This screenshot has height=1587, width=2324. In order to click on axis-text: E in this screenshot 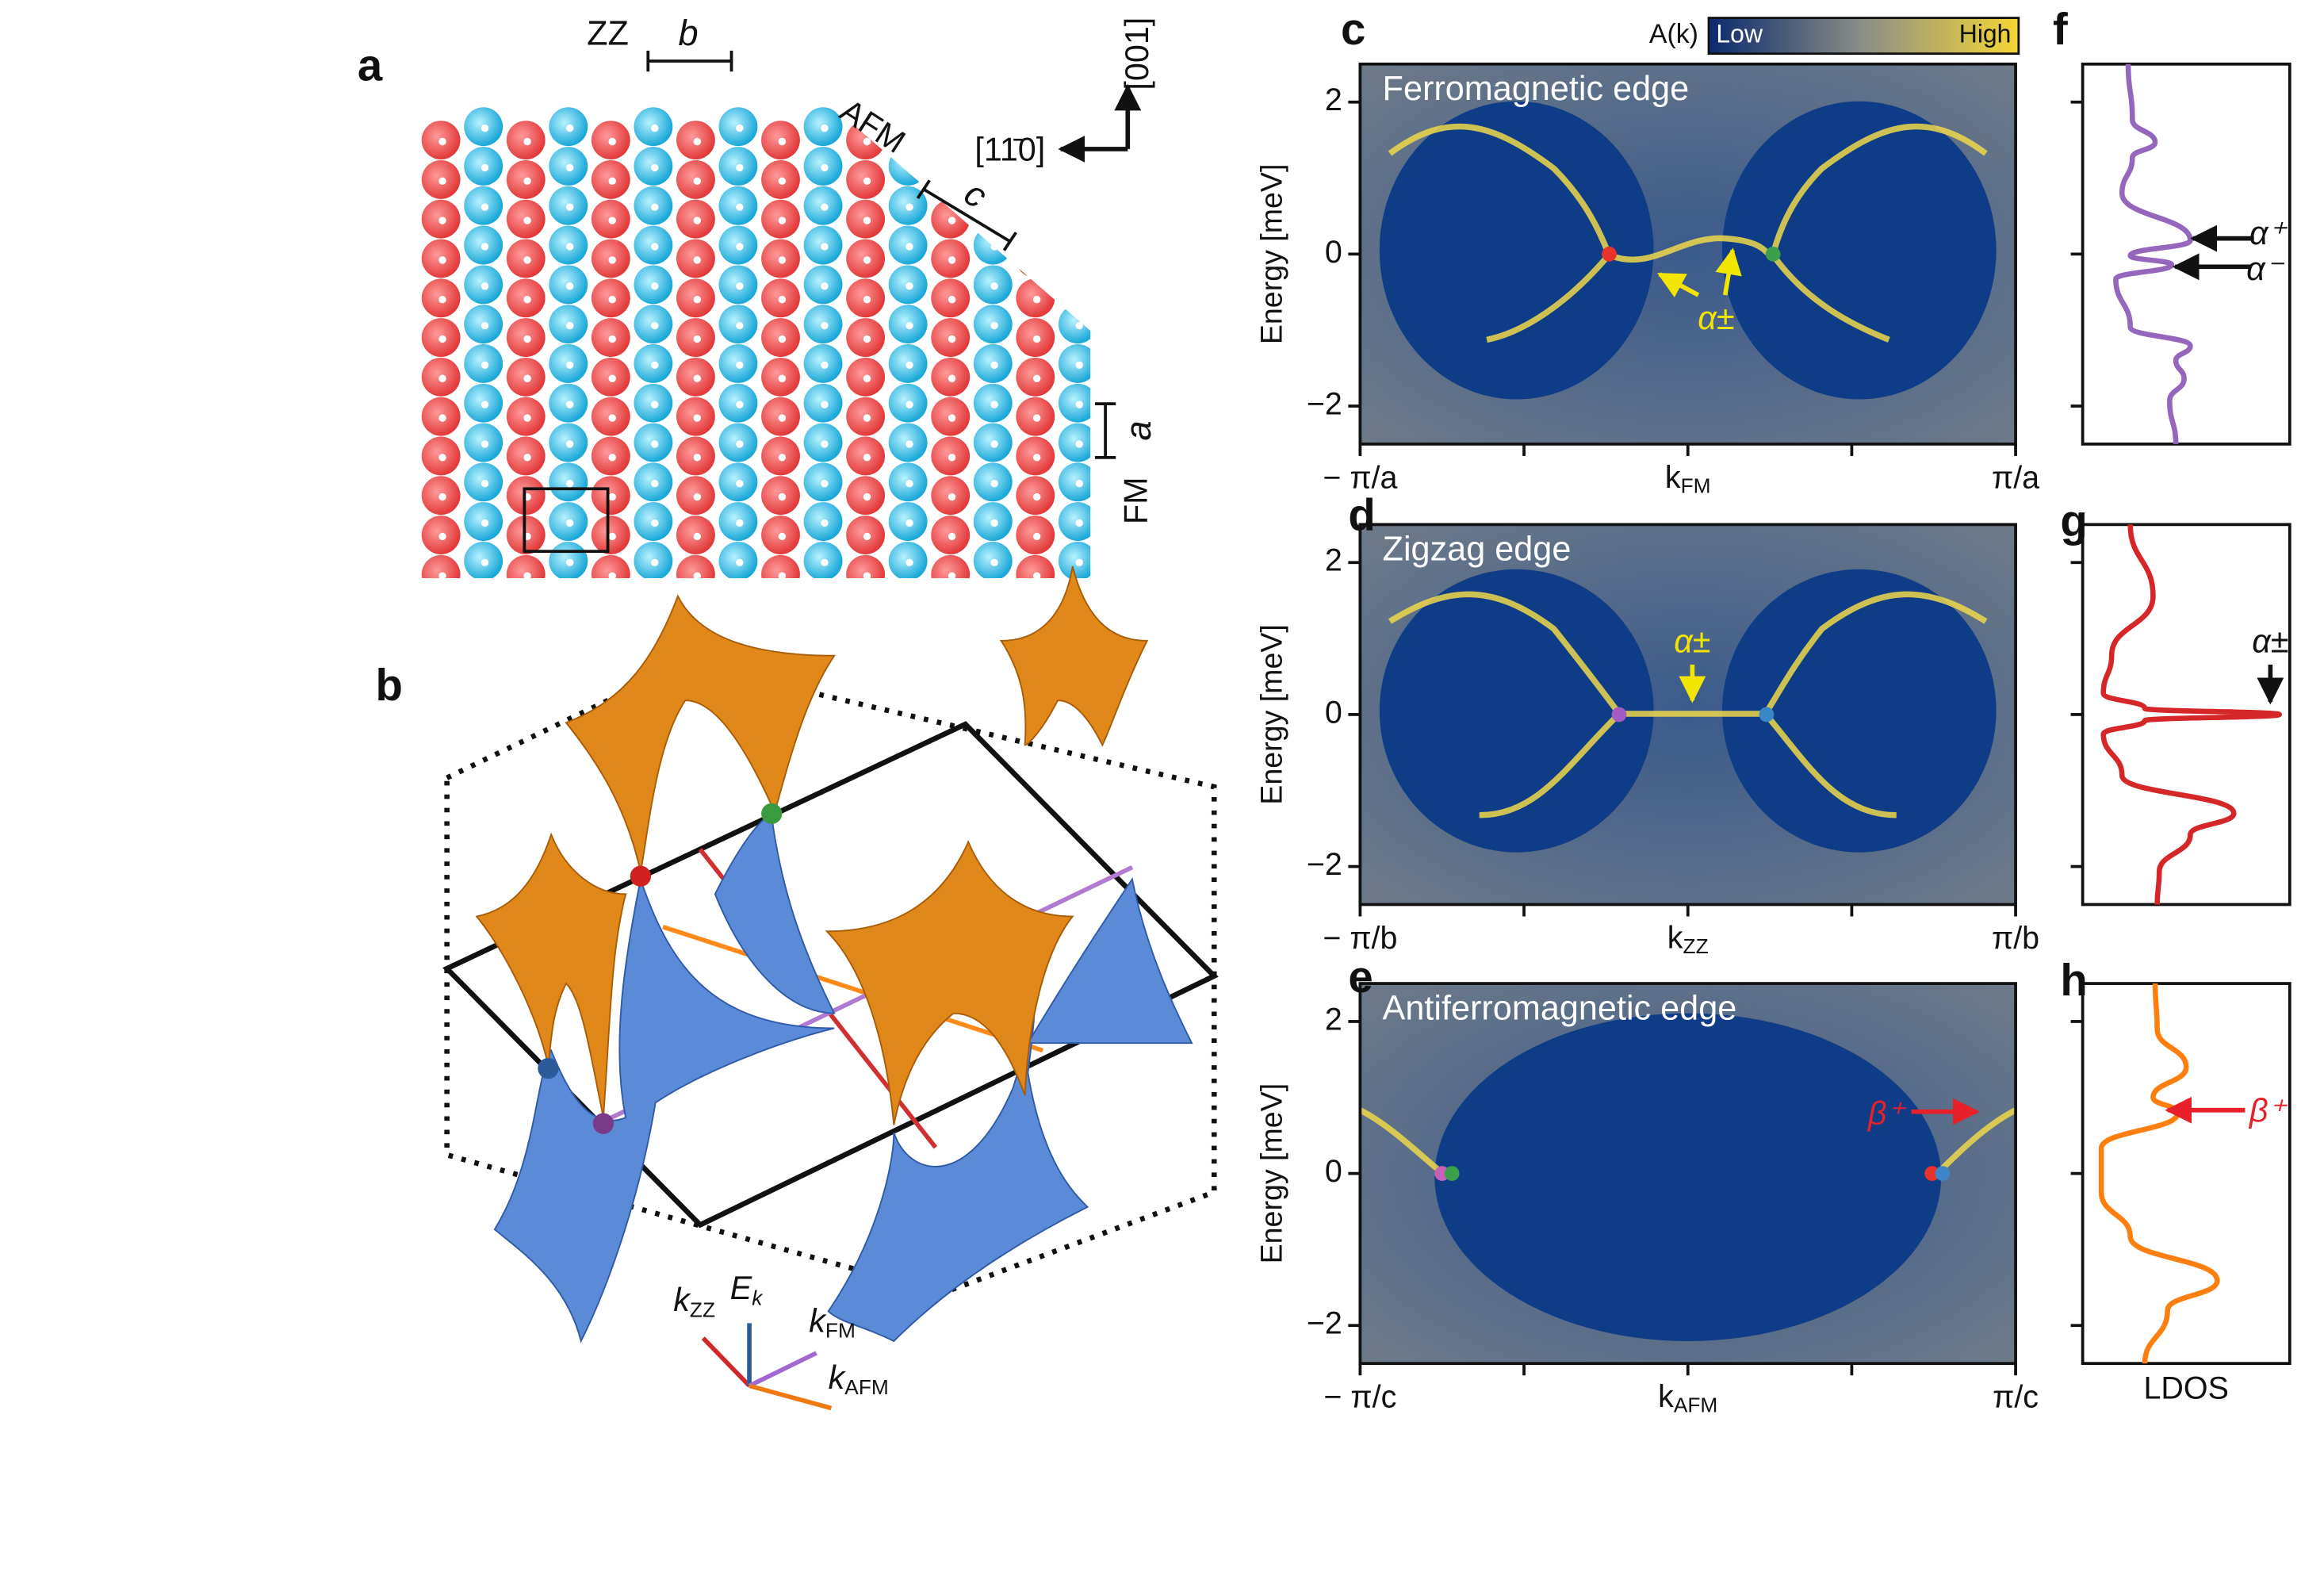, I will do `click(741, 1288)`.